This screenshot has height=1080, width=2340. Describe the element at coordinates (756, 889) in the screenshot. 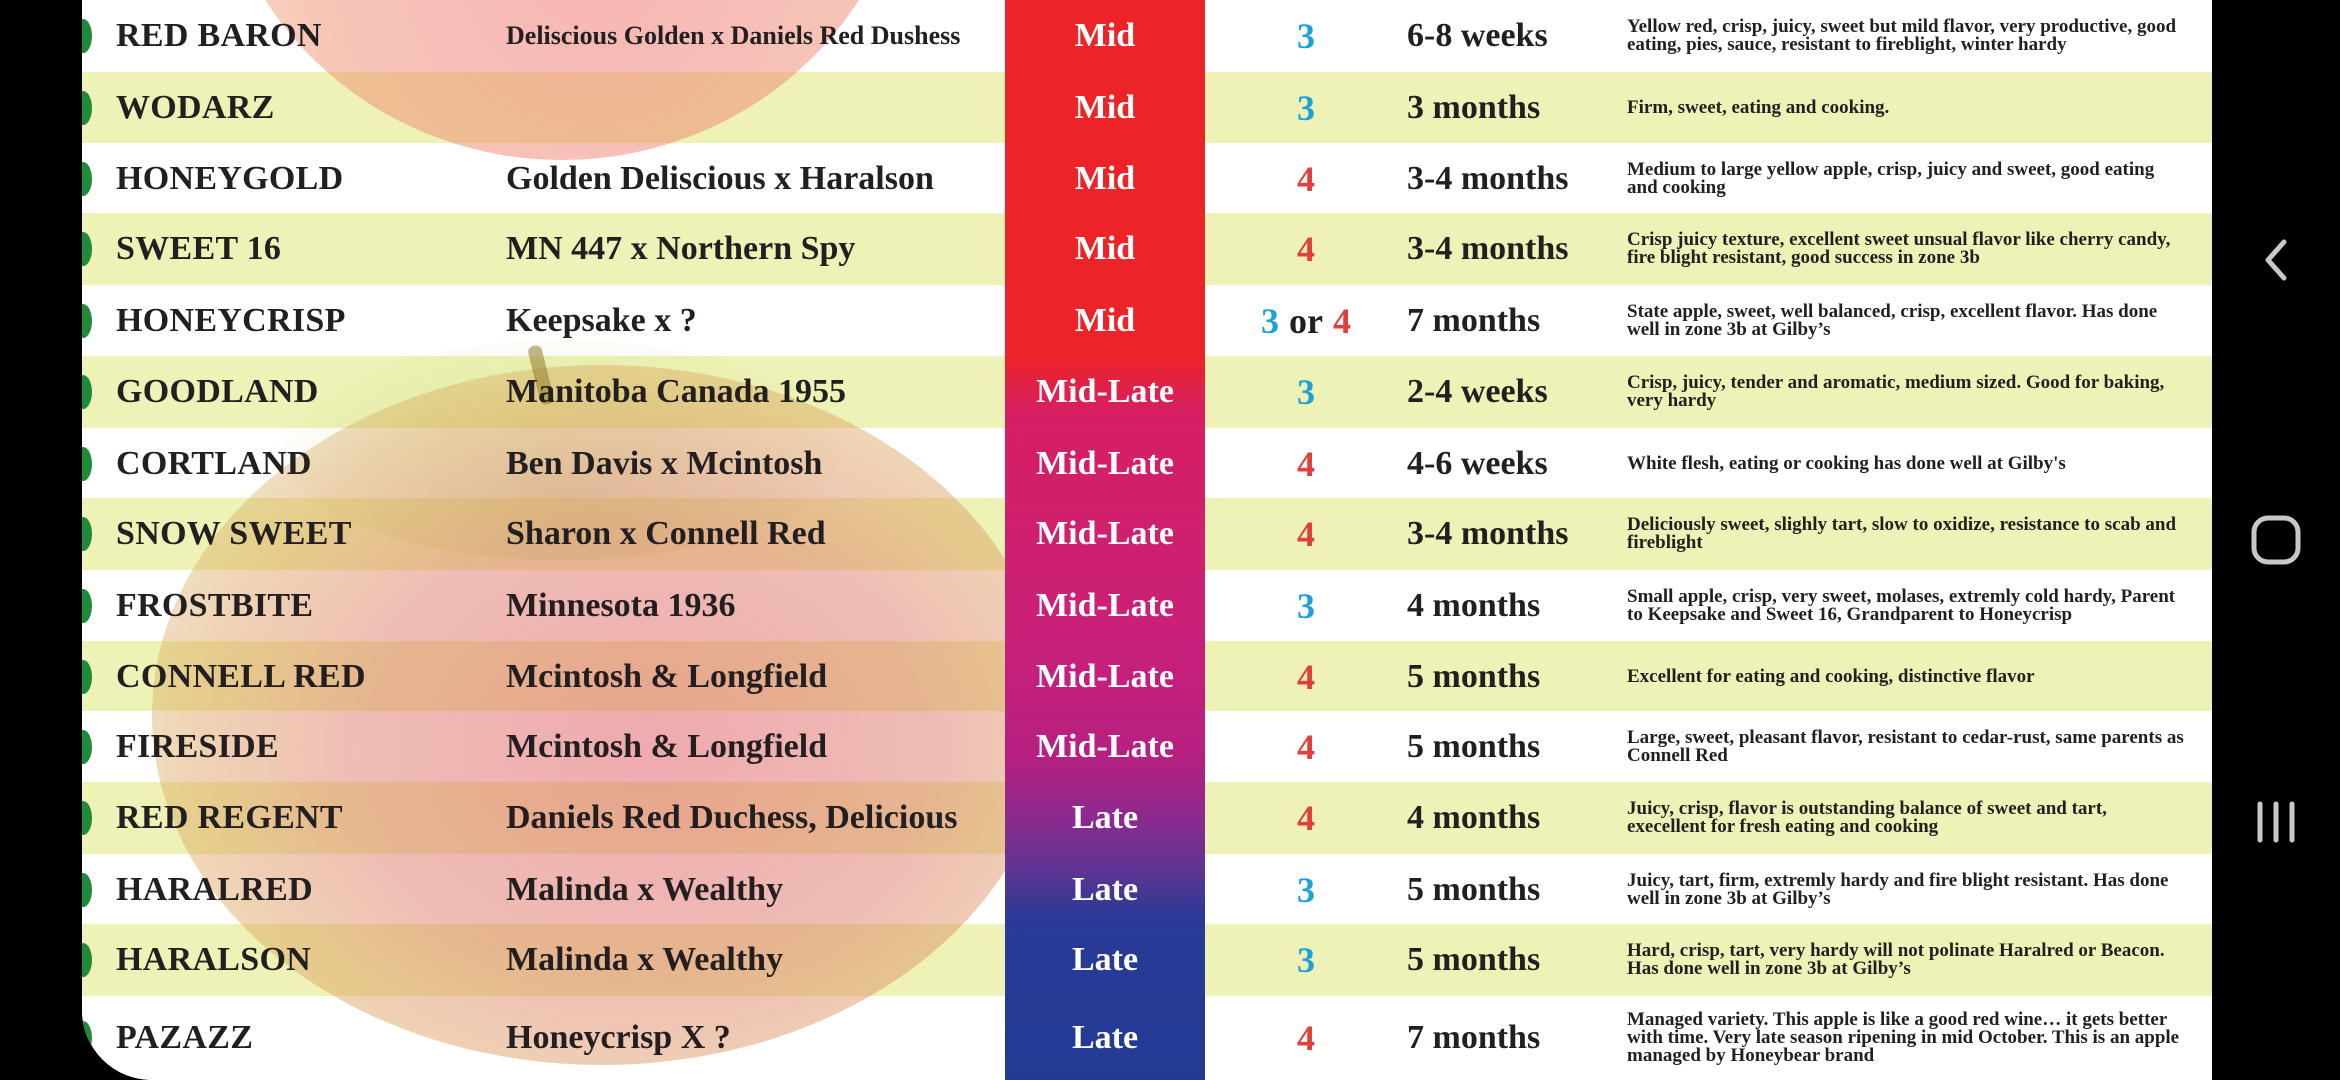

I see `parentage: Malinda x Wealthy` at that location.